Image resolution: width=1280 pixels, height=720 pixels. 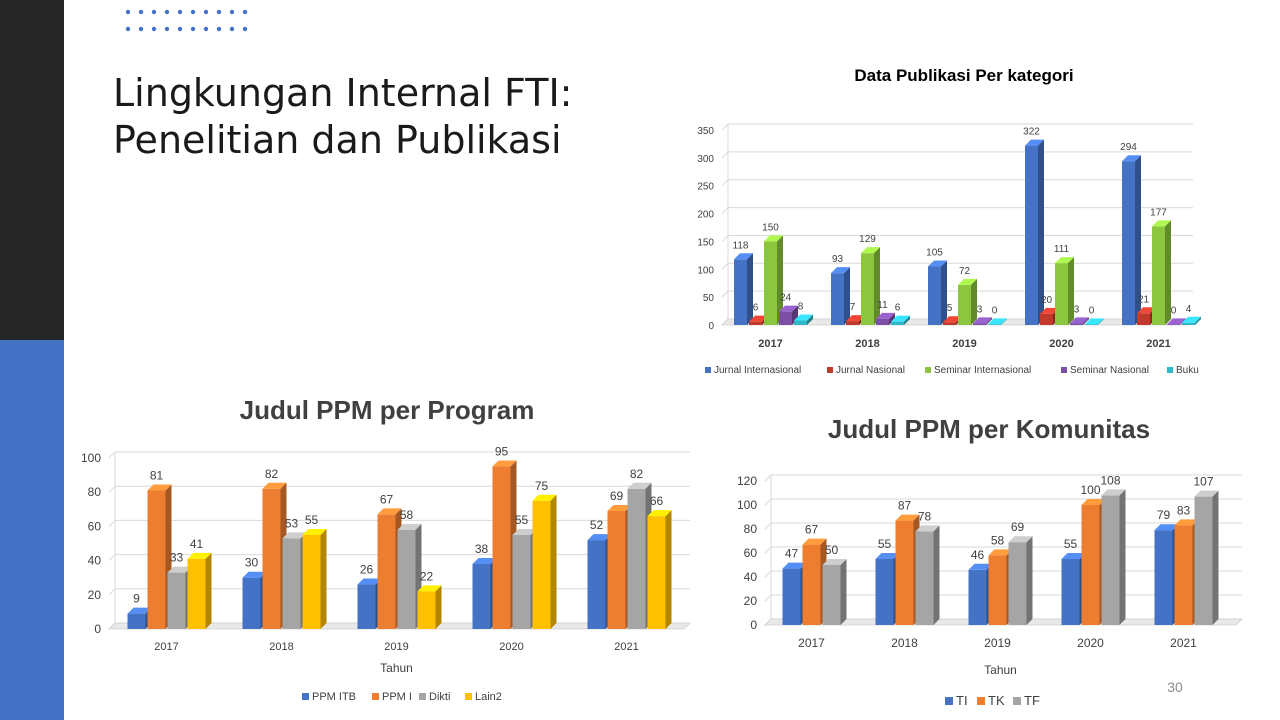 I want to click on data-label: 53, so click(x=292, y=523).